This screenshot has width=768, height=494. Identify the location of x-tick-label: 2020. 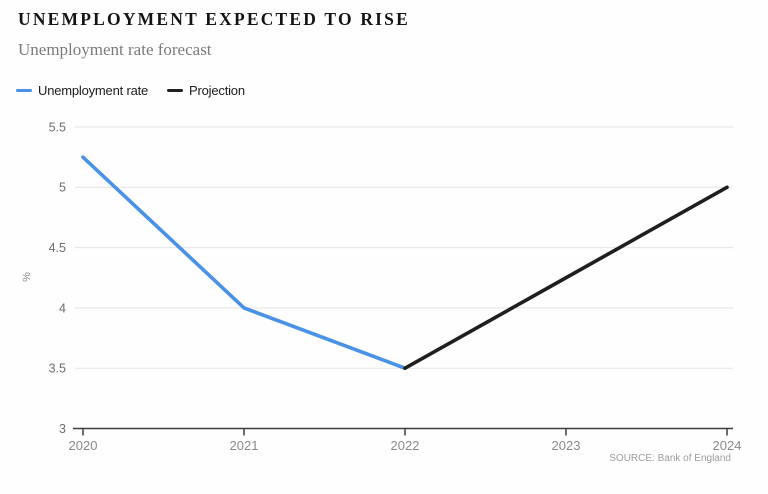
(83, 445).